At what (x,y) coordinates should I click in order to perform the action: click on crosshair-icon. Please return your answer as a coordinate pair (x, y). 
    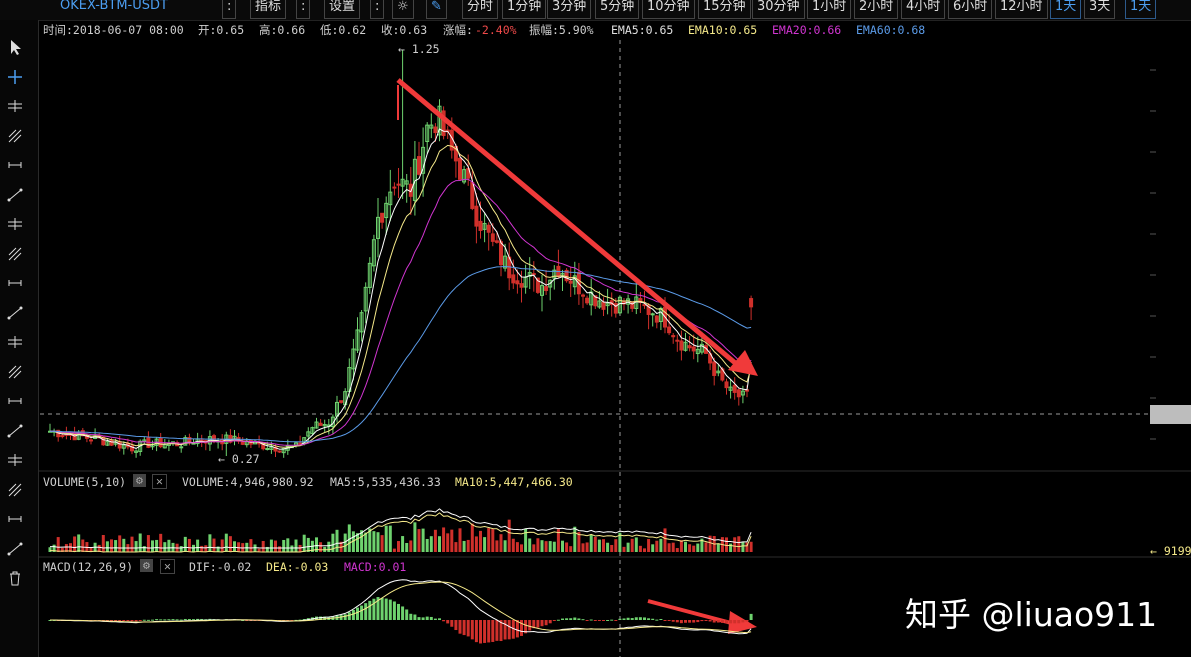
    Looking at the image, I should click on (15, 77).